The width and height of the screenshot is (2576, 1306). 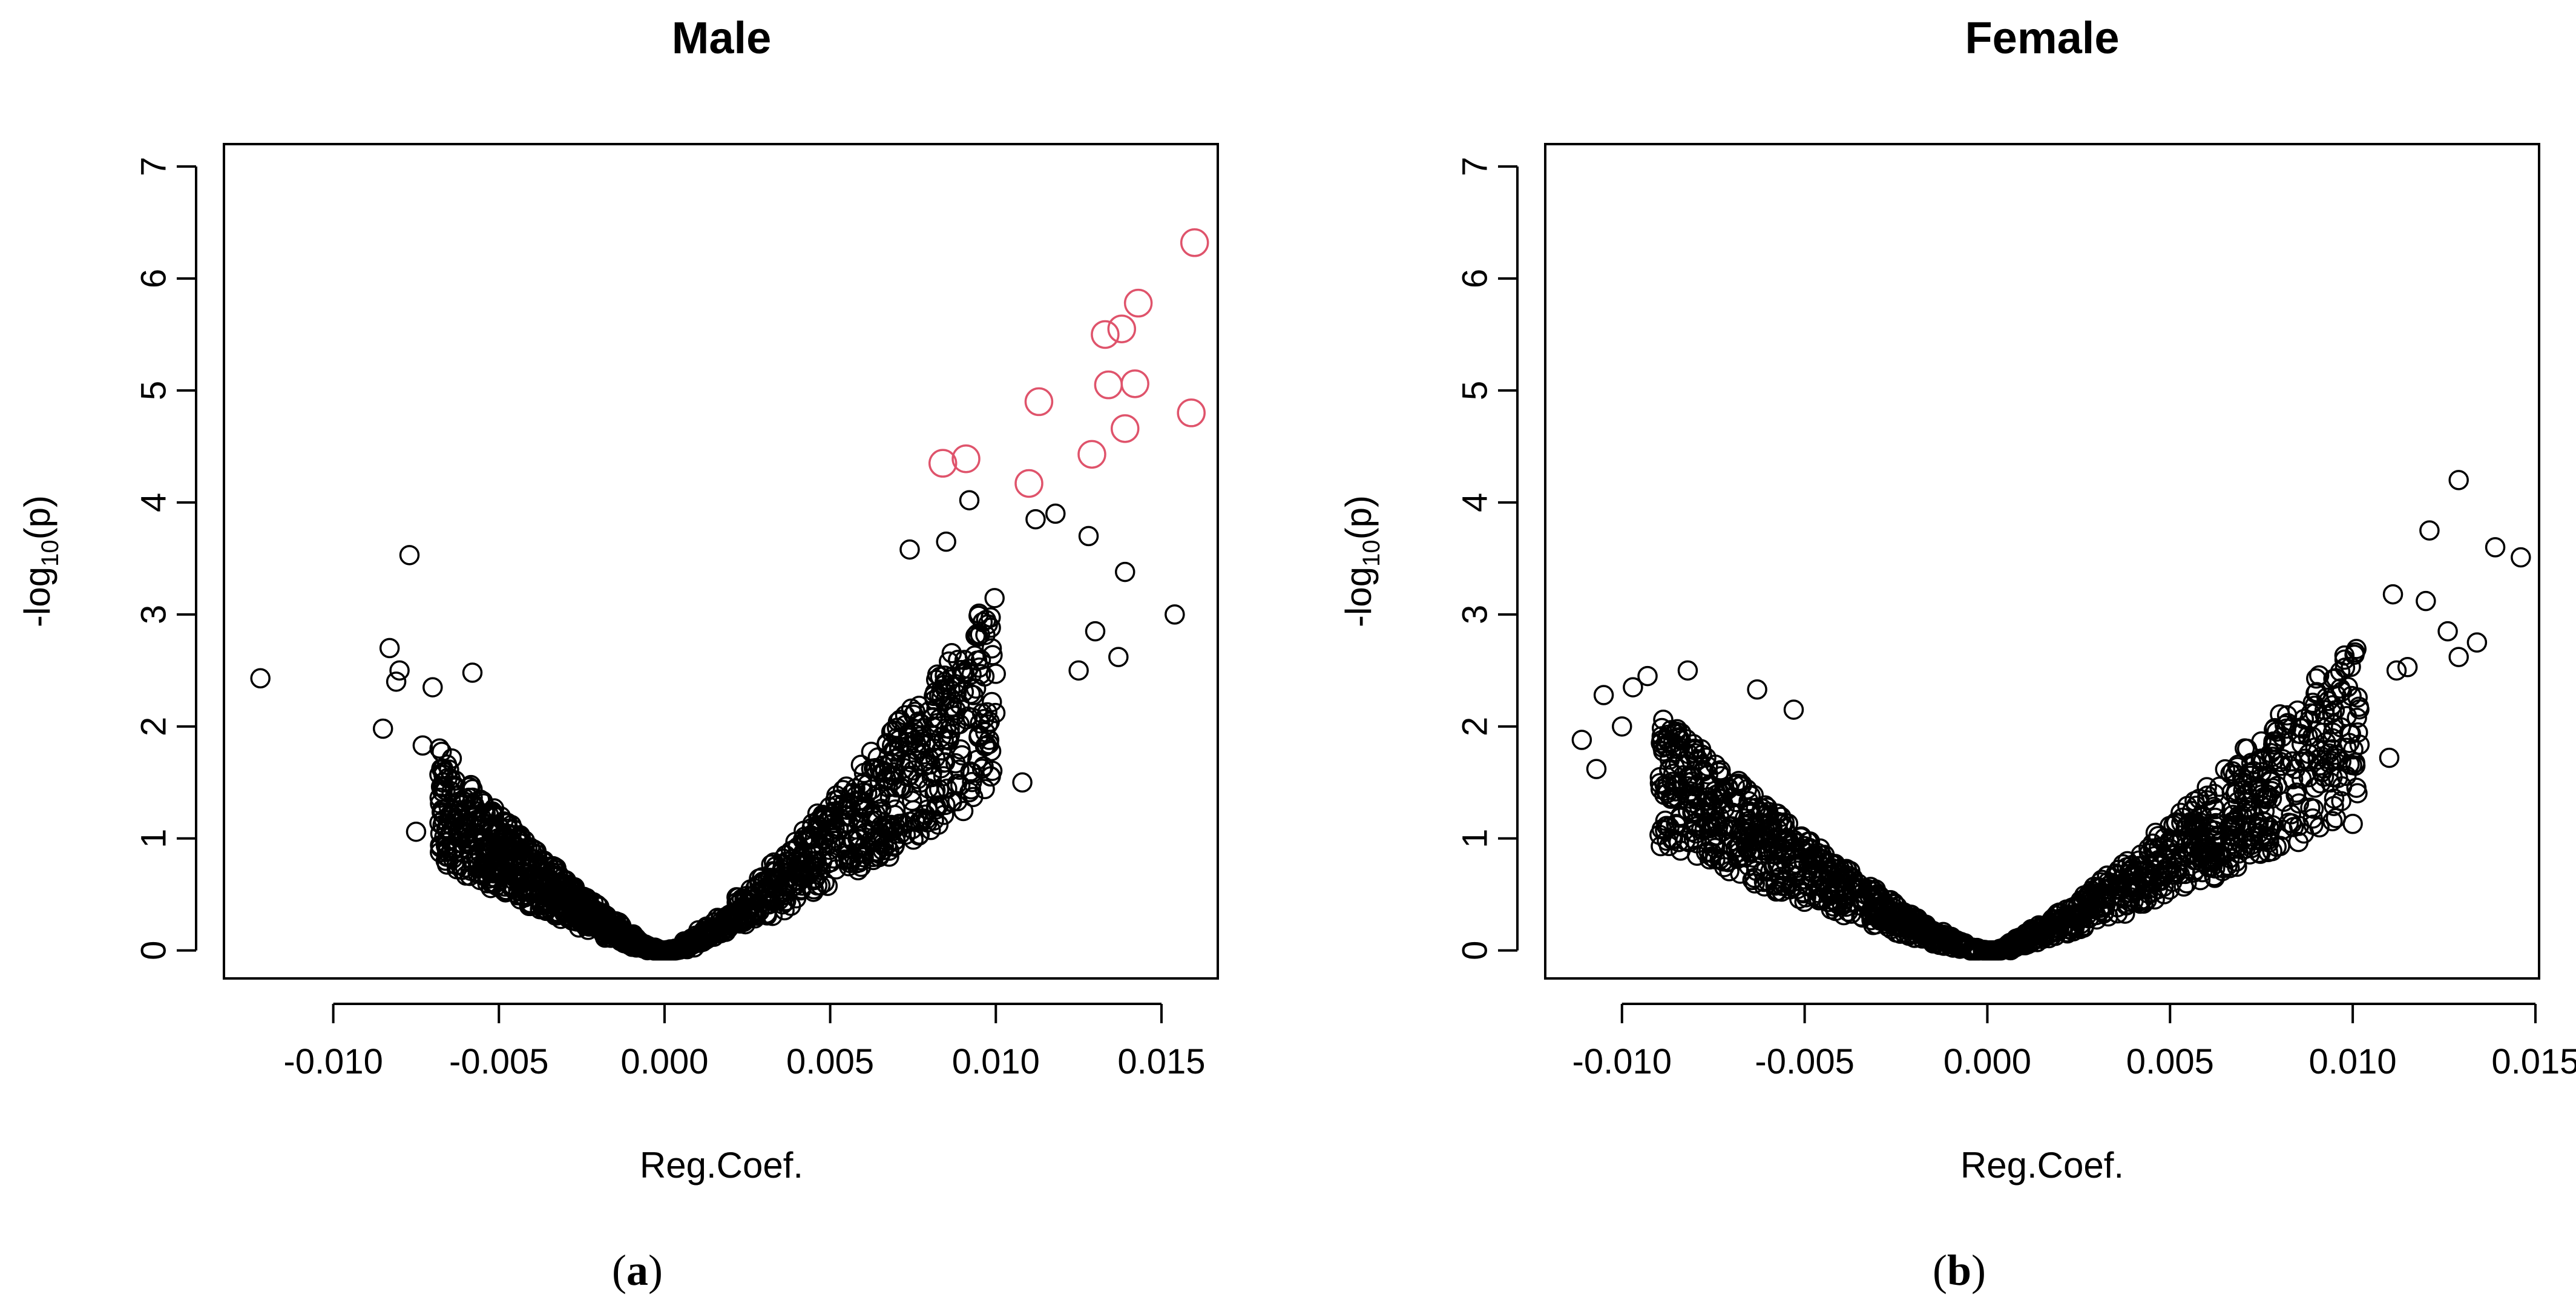 What do you see at coordinates (1361, 561) in the screenshot?
I see `y-axis-label: -log10(p)` at bounding box center [1361, 561].